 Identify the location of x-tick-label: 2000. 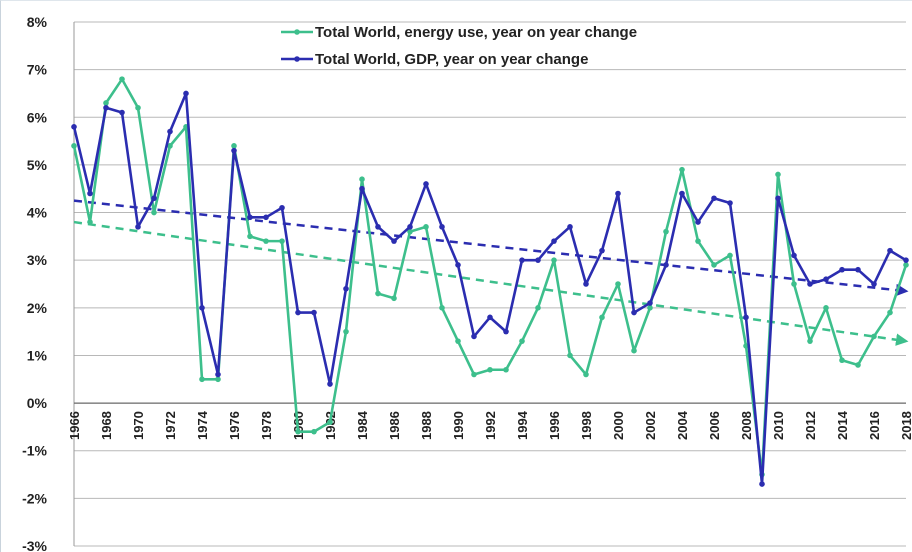
(618, 425).